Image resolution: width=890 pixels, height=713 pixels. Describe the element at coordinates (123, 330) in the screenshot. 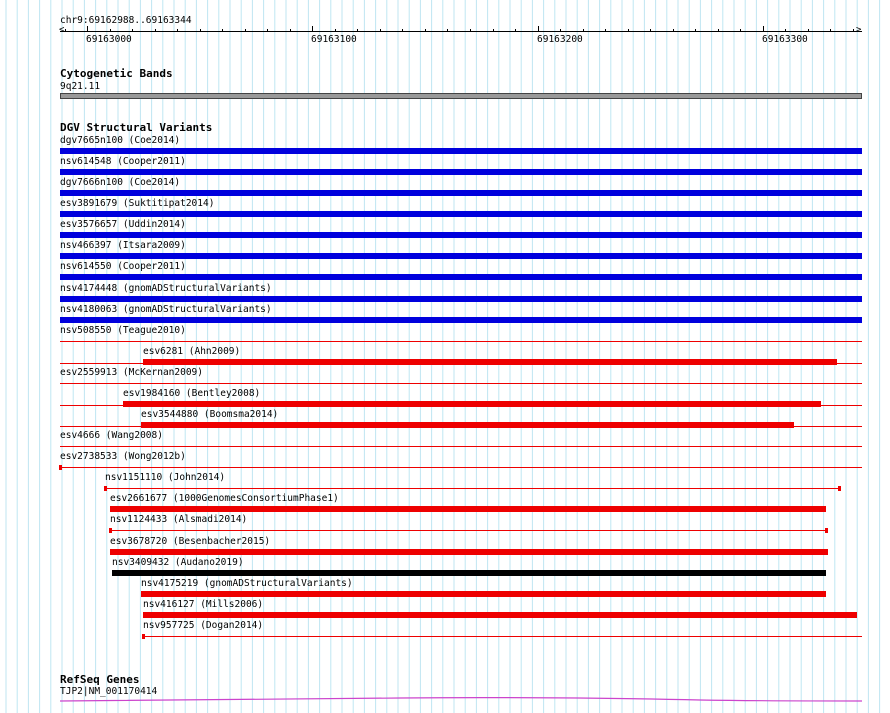

I see `sv-feature-label: nsv508550 (Teague2010)` at that location.